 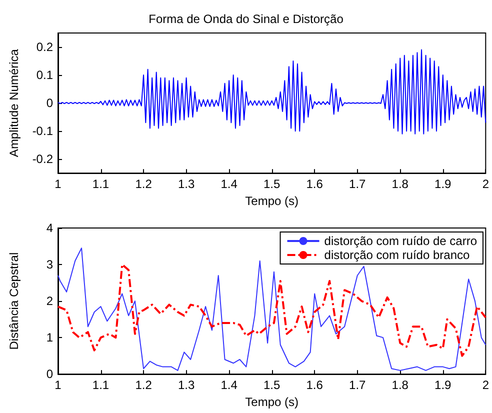 I want to click on chart-title: Forma de Onda do Sinal e Distorção, so click(x=246, y=19).